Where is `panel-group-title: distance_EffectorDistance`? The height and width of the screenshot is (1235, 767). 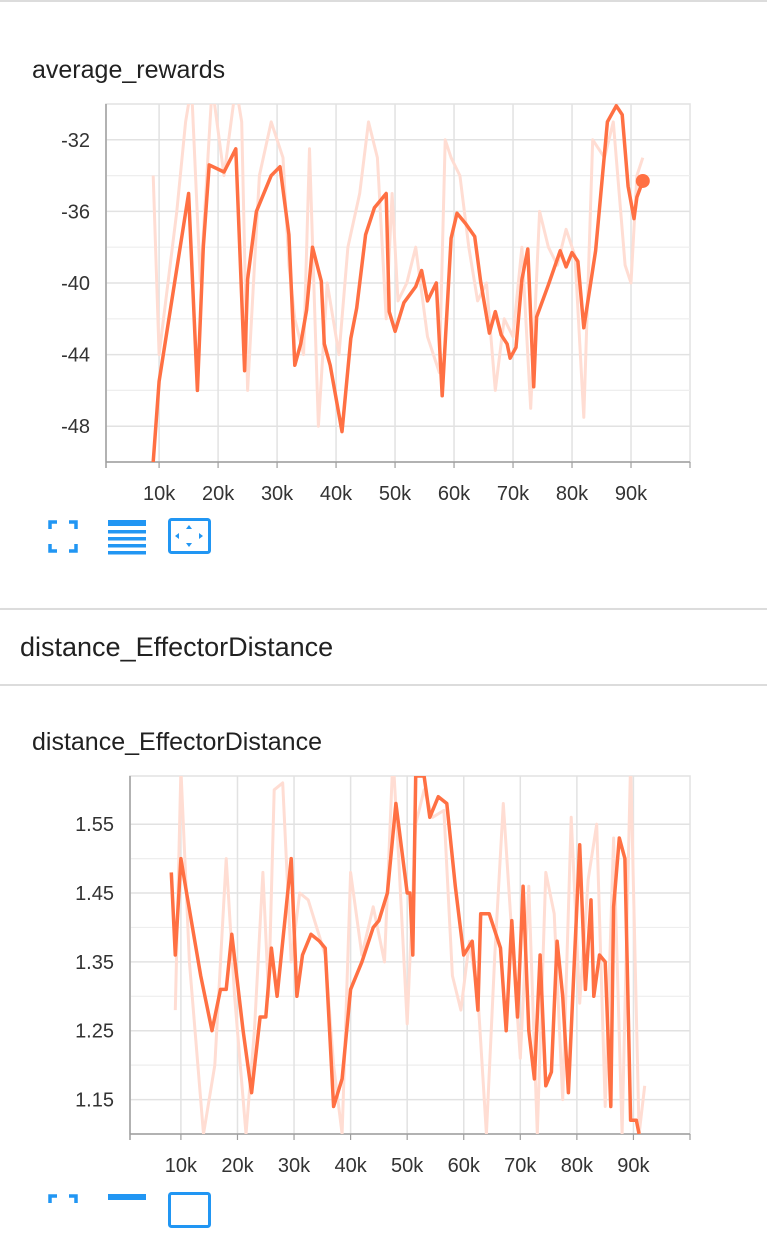 panel-group-title: distance_EffectorDistance is located at coordinates (177, 647).